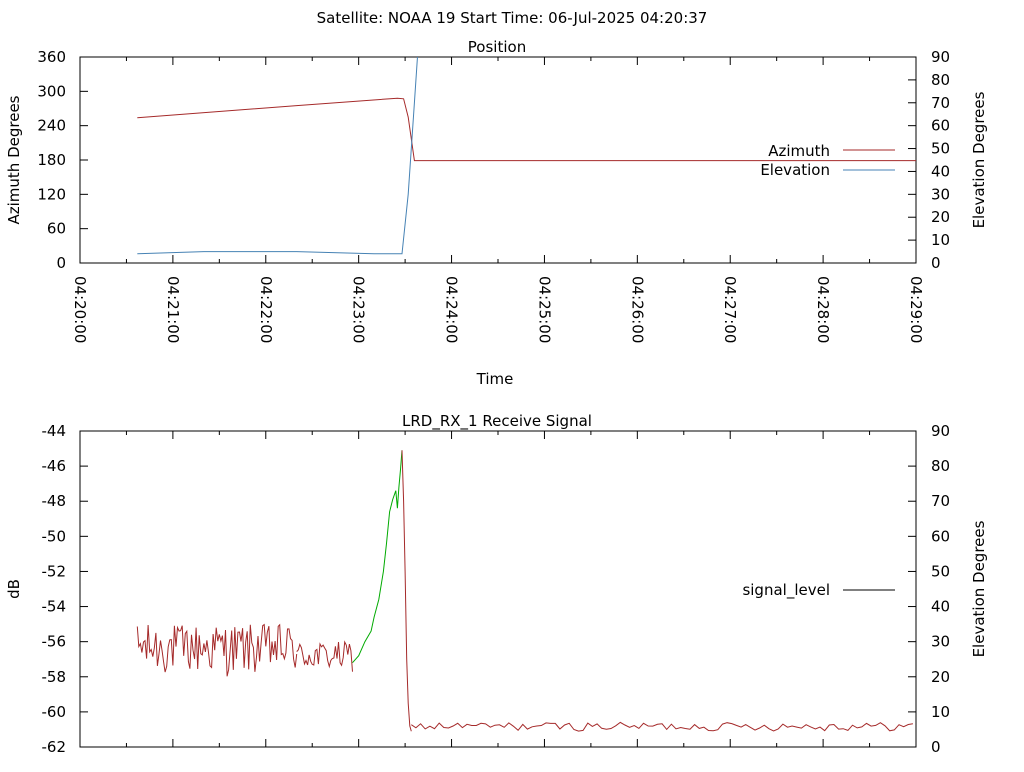  What do you see at coordinates (51, 160) in the screenshot?
I see `y-tick-label: 180` at bounding box center [51, 160].